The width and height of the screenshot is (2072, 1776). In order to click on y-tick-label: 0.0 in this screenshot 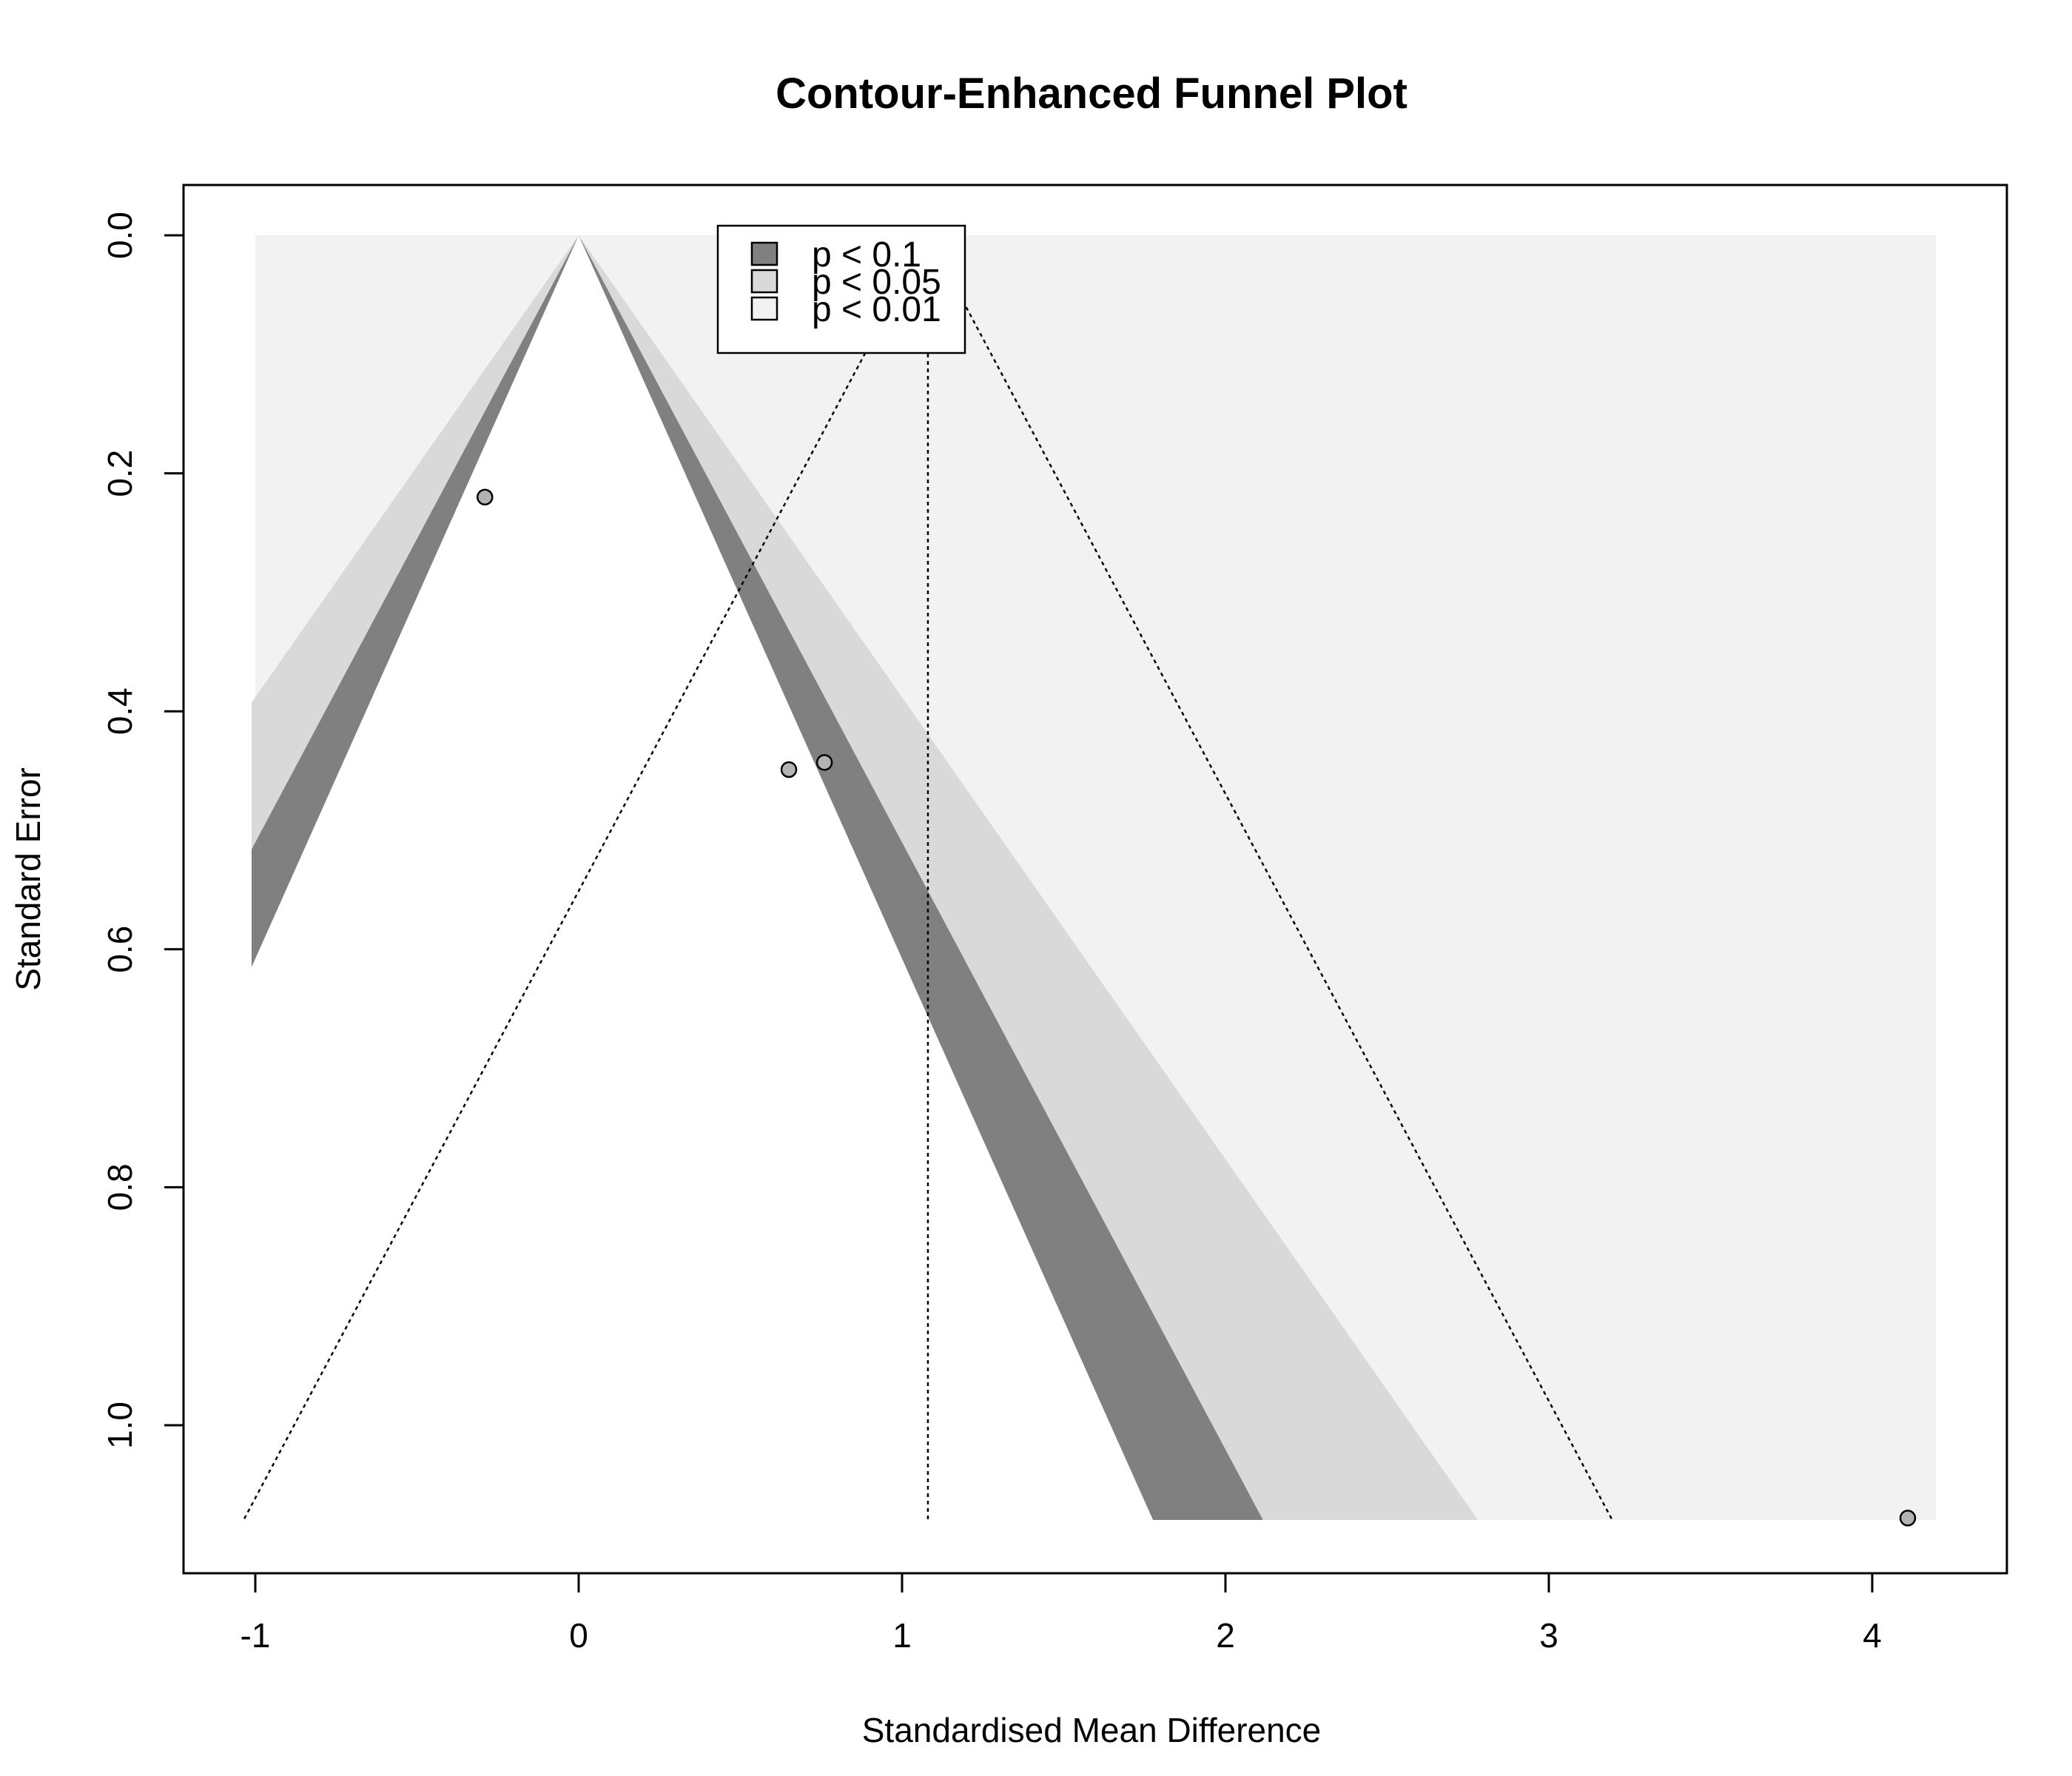, I will do `click(120, 235)`.